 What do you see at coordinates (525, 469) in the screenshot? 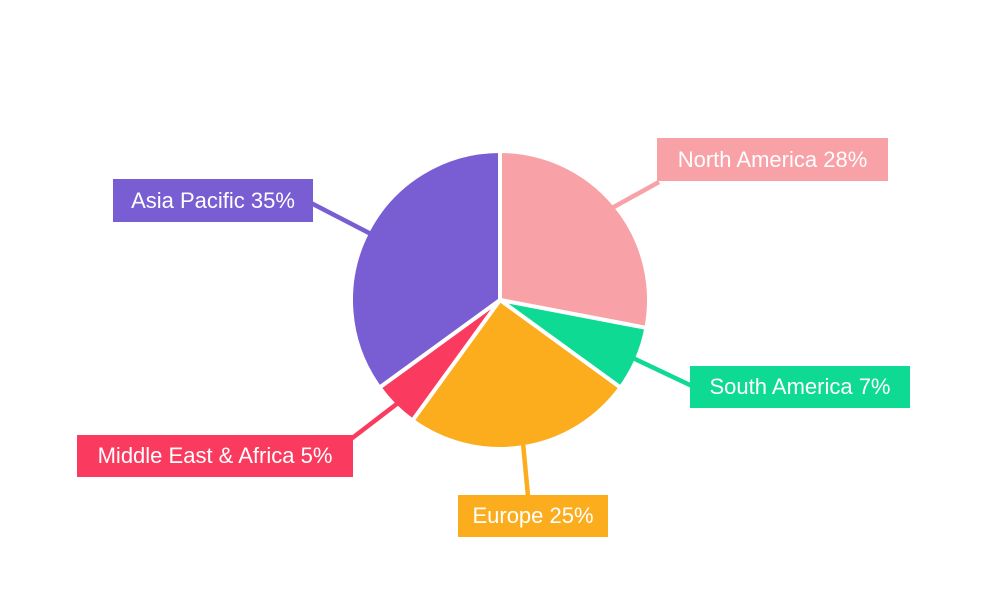
I see `leader-line-europe` at bounding box center [525, 469].